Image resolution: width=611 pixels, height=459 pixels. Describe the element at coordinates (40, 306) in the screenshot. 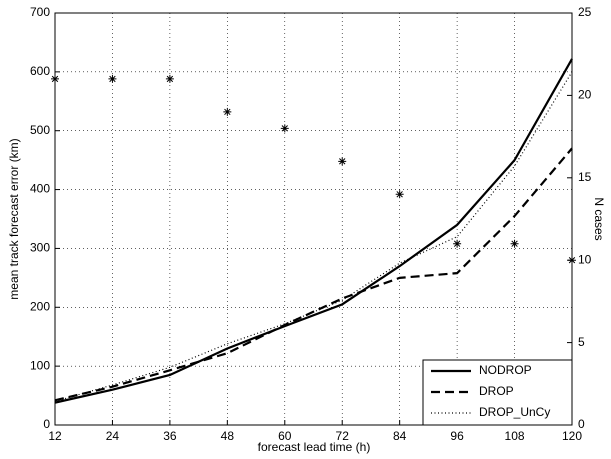

I see `y-tick-label: 200` at that location.